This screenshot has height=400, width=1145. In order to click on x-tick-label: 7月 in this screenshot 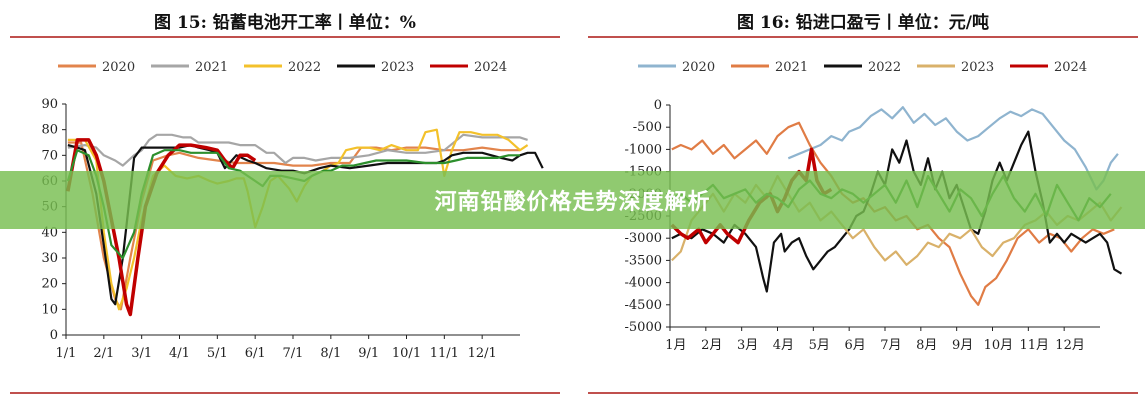, I will do `click(890, 345)`.